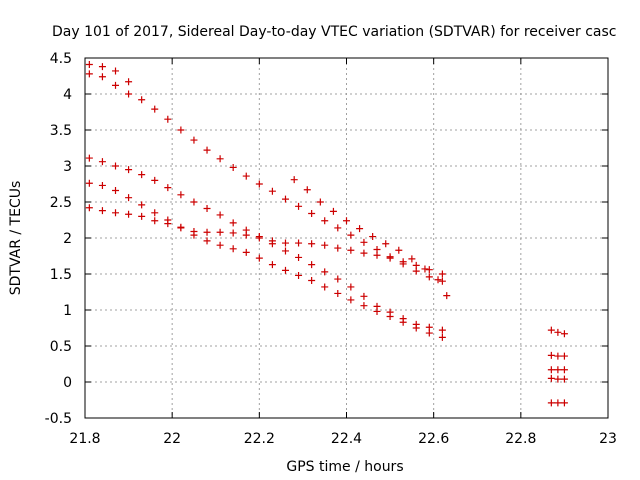 The width and height of the screenshot is (640, 480). What do you see at coordinates (557, 332) in the screenshot?
I see `series-trace-g` at bounding box center [557, 332].